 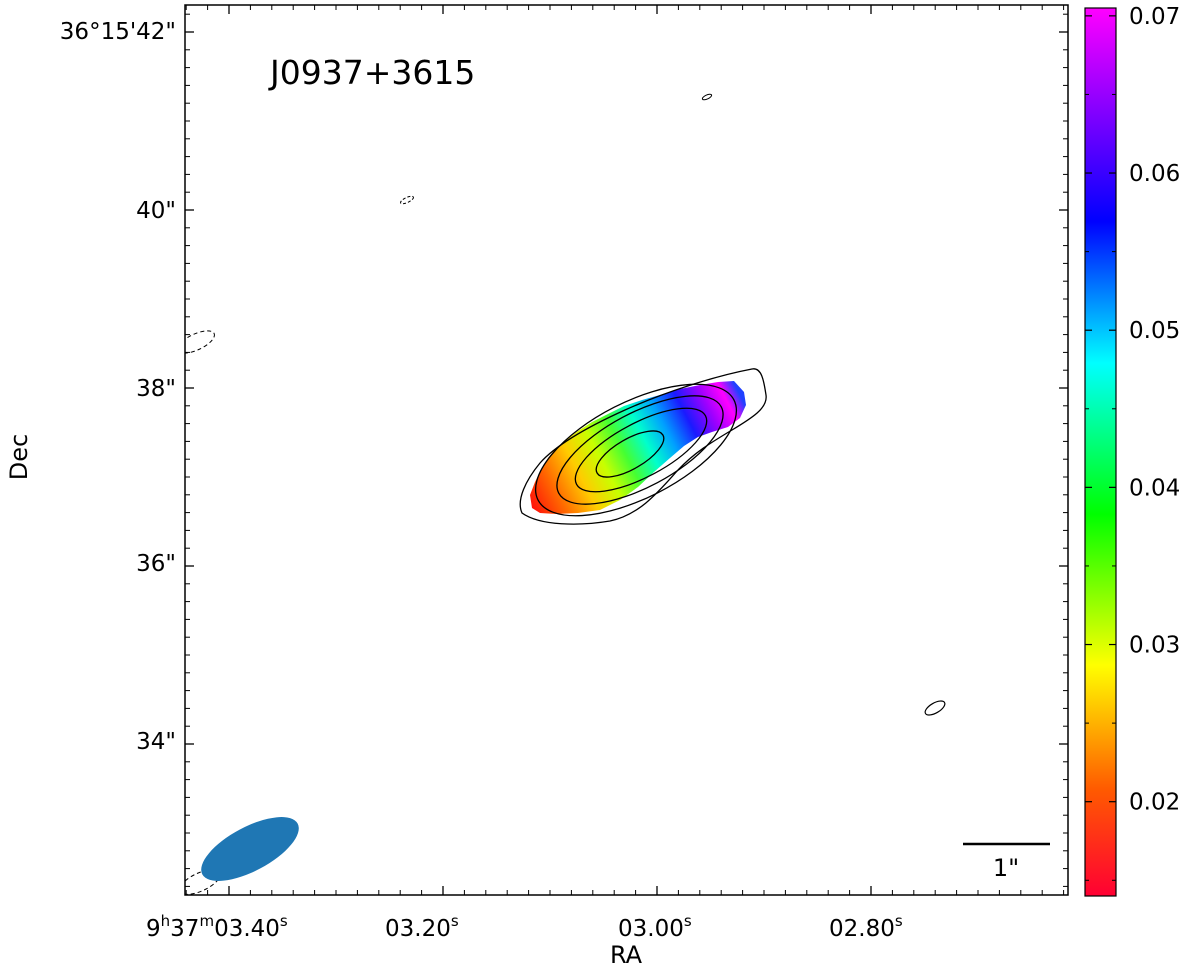 What do you see at coordinates (1132, 442) in the screenshot?
I see `colorbar-ticks: 0.02 0.03 0.04 0.05 0.06 0.07` at bounding box center [1132, 442].